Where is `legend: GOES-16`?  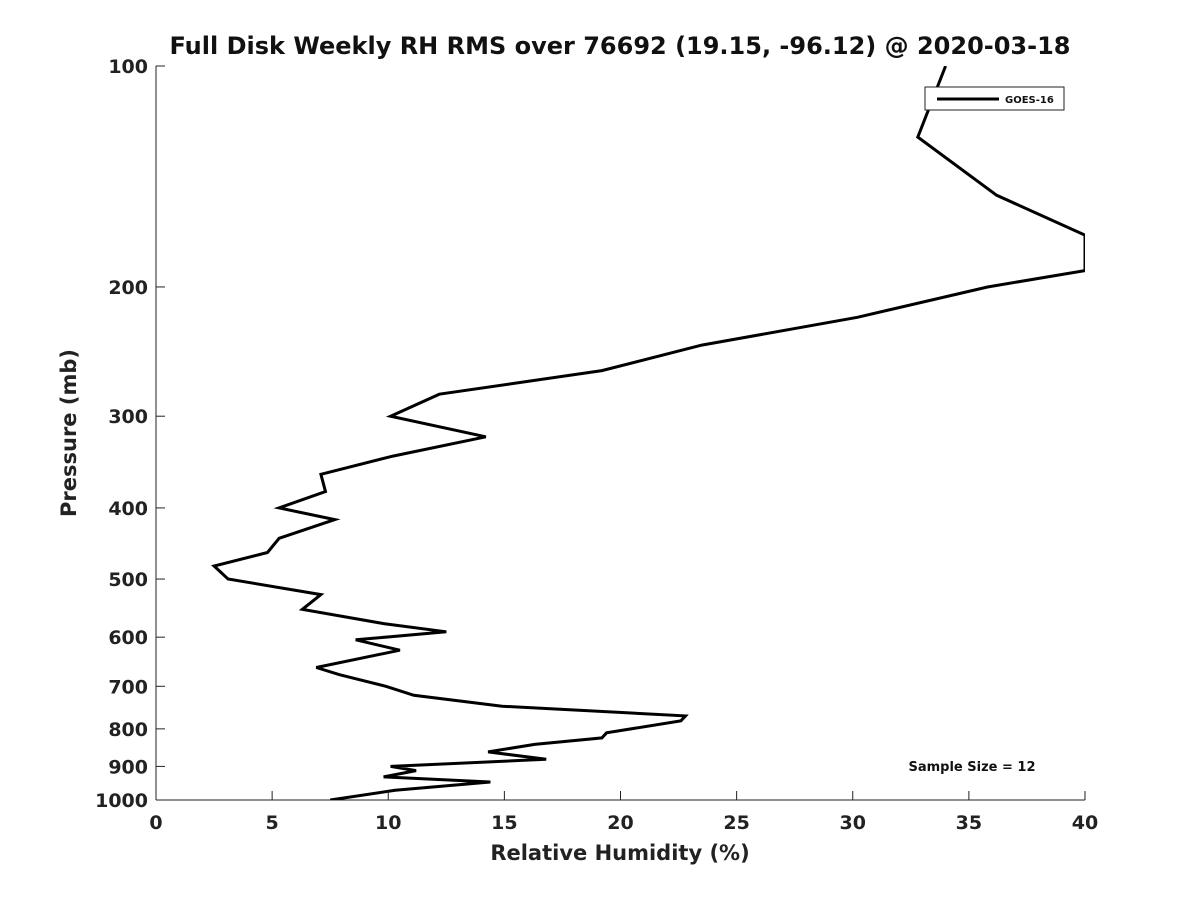 legend: GOES-16 is located at coordinates (994, 98).